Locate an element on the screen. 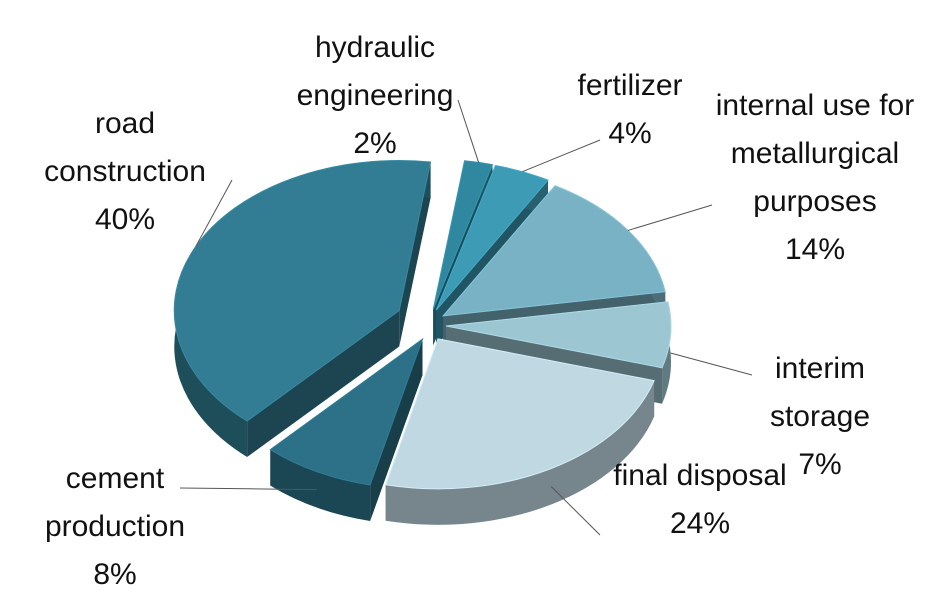  value-label: 8% is located at coordinates (115, 574).